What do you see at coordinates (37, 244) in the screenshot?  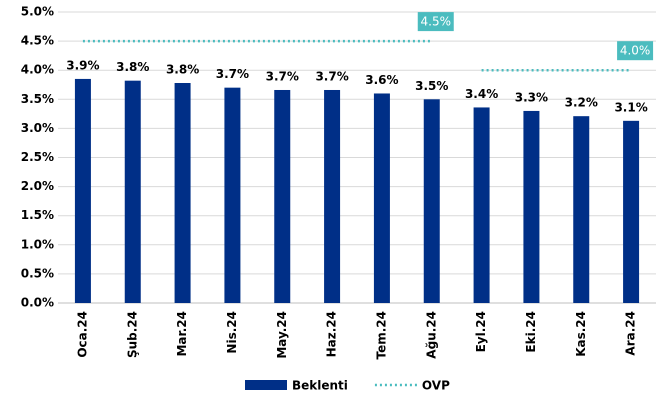 I see `y-tick-label: 1.0%` at bounding box center [37, 244].